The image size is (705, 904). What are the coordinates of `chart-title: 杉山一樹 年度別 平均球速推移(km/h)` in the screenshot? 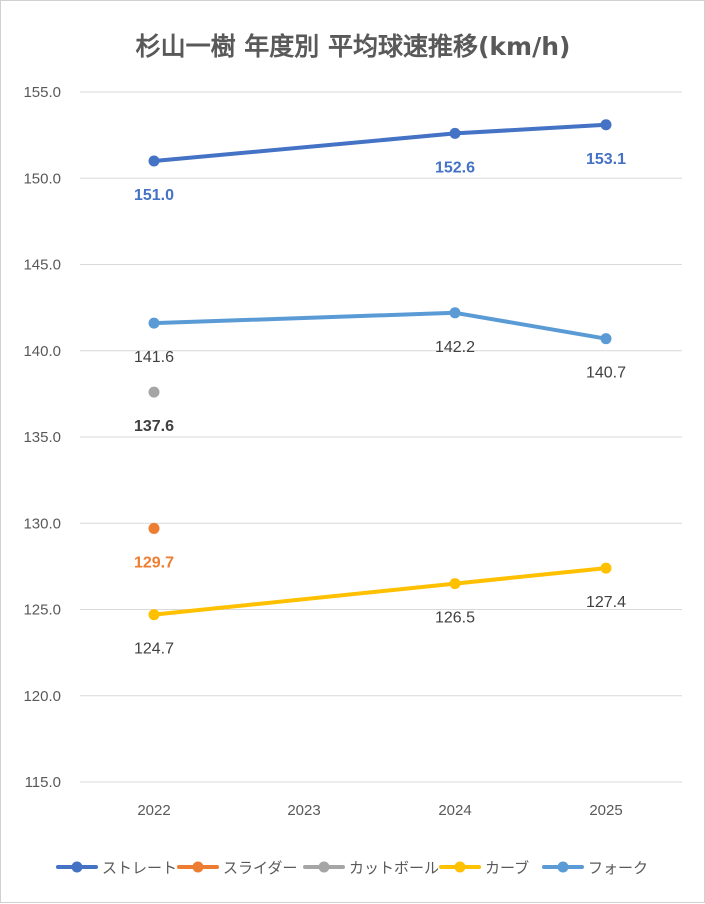 It's located at (353, 46).